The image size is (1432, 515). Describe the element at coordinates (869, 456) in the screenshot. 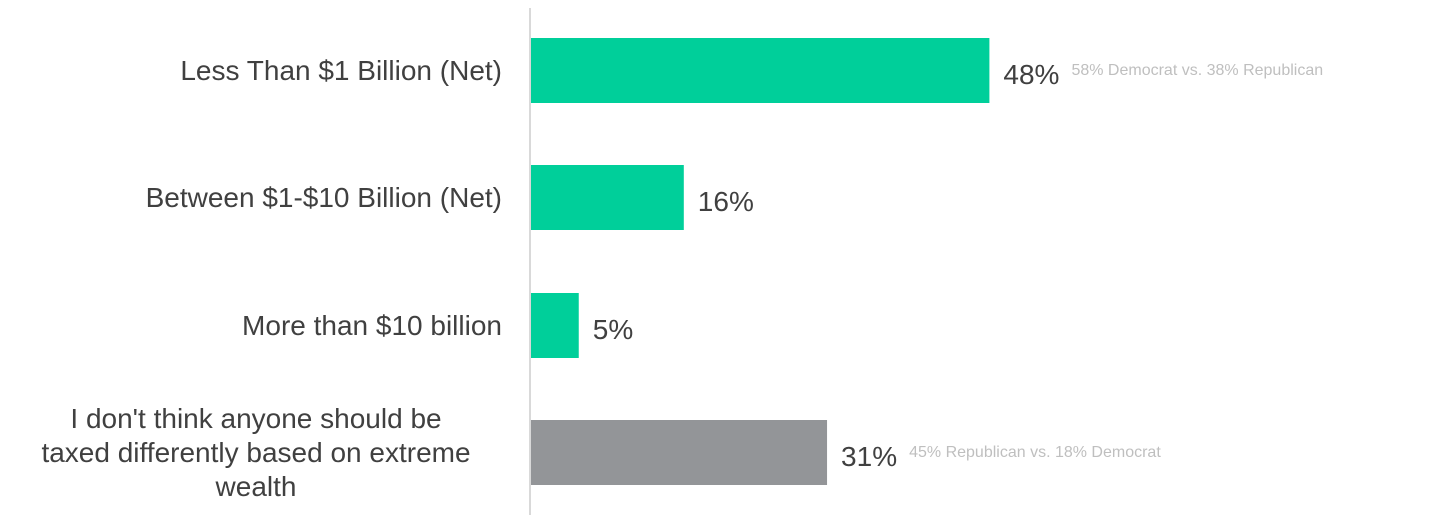

I see `value-label-3: 31%` at that location.